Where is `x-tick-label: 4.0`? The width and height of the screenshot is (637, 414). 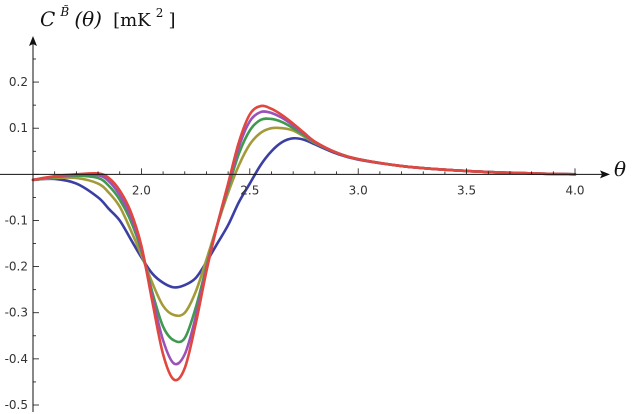
x-tick-label: 4.0 is located at coordinates (574, 190).